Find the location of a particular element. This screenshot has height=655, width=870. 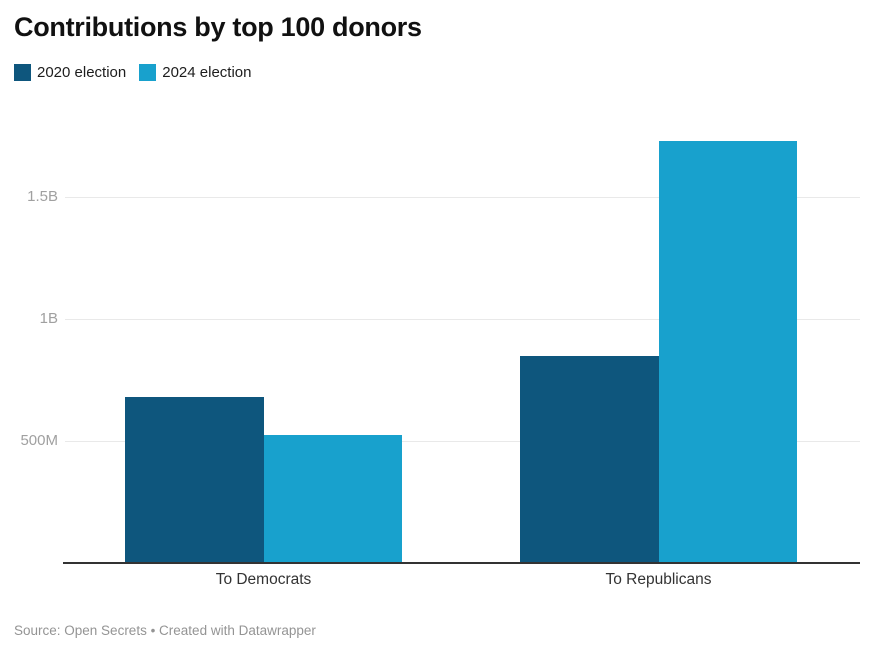

y-tick-label-500M: 500M is located at coordinates (39, 440).